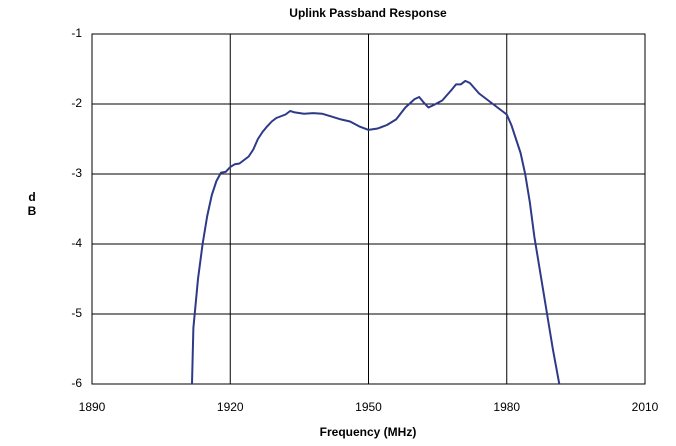 The width and height of the screenshot is (676, 446). What do you see at coordinates (76, 243) in the screenshot?
I see `y-tick-label: -4` at bounding box center [76, 243].